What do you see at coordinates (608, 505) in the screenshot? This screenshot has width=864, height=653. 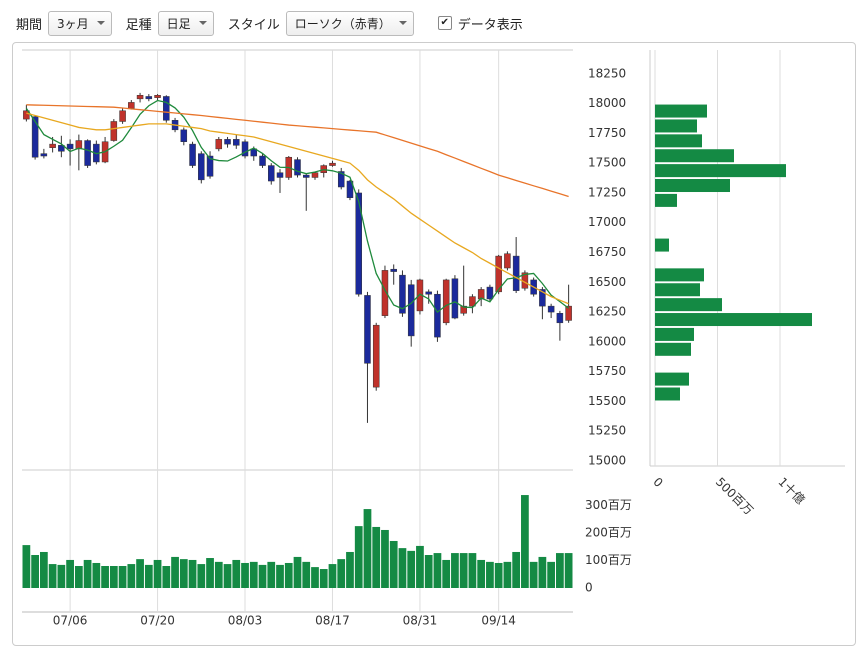 I see `y-tick-label: 300百万` at bounding box center [608, 505].